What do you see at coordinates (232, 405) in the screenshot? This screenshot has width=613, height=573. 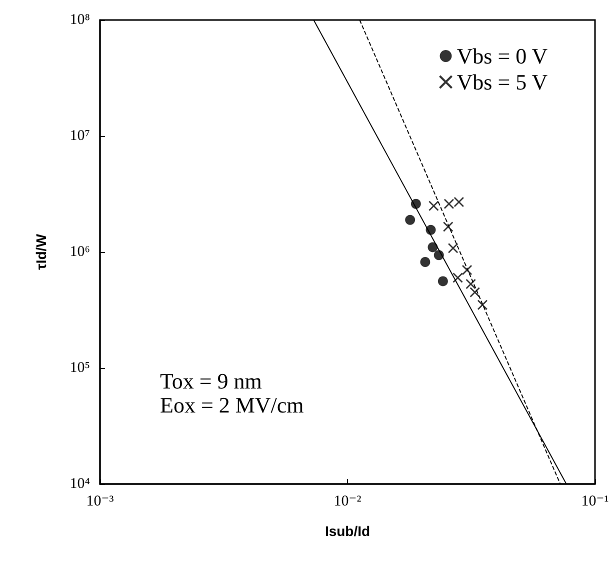 I see `annotation: Eox = 2 MV/cm` at bounding box center [232, 405].